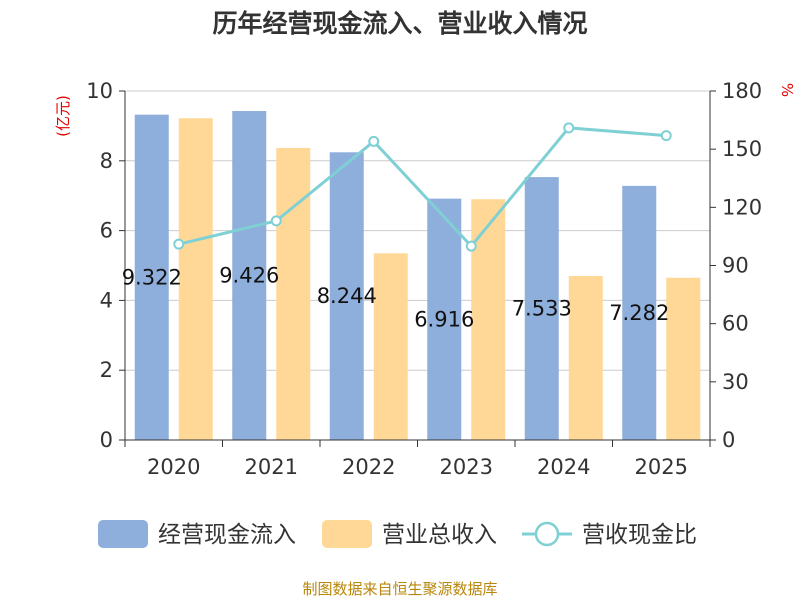  Describe the element at coordinates (368, 467) in the screenshot. I see `x-tick-label: 2022` at that location.